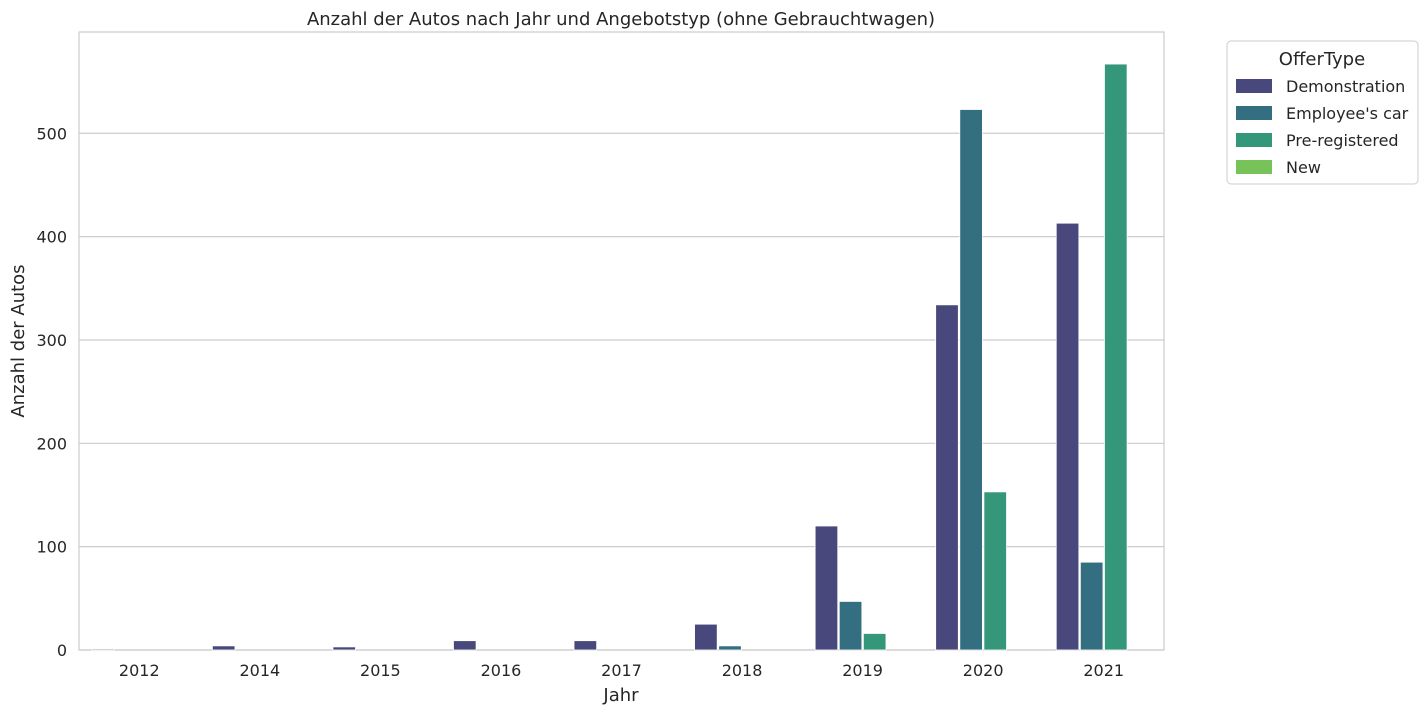  I want to click on bar-demonstration-2014, so click(223, 648).